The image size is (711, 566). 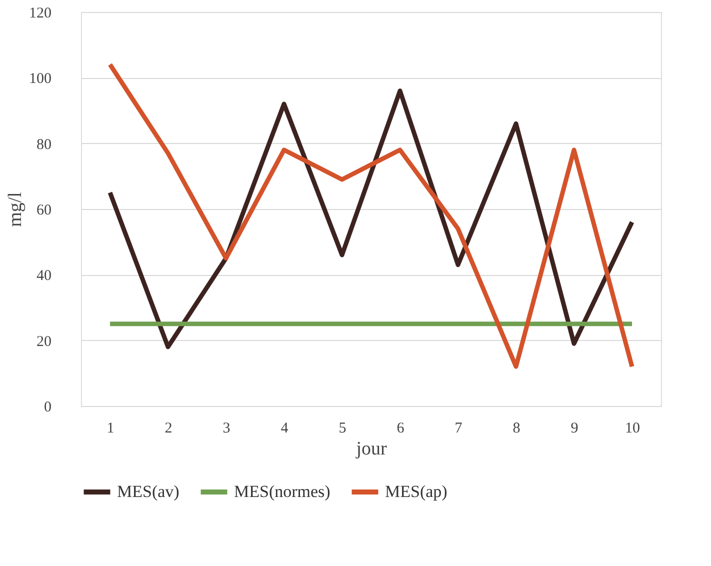 What do you see at coordinates (226, 428) in the screenshot?
I see `x-tick-label: 3` at bounding box center [226, 428].